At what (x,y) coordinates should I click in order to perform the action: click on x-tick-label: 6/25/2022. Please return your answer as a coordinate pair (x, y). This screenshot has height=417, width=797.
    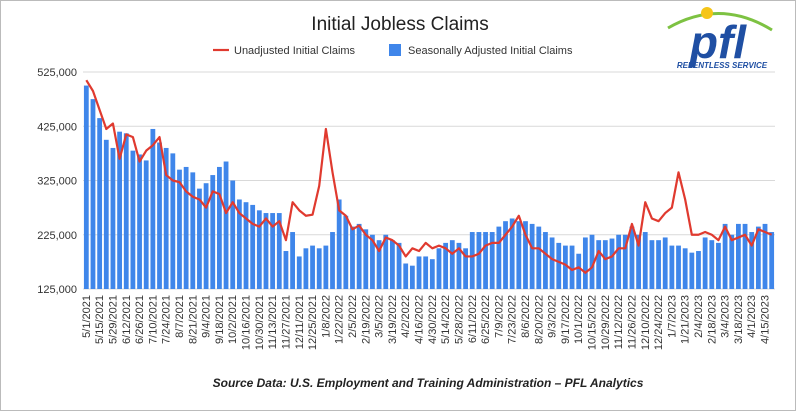
    Looking at the image, I should click on (486, 319).